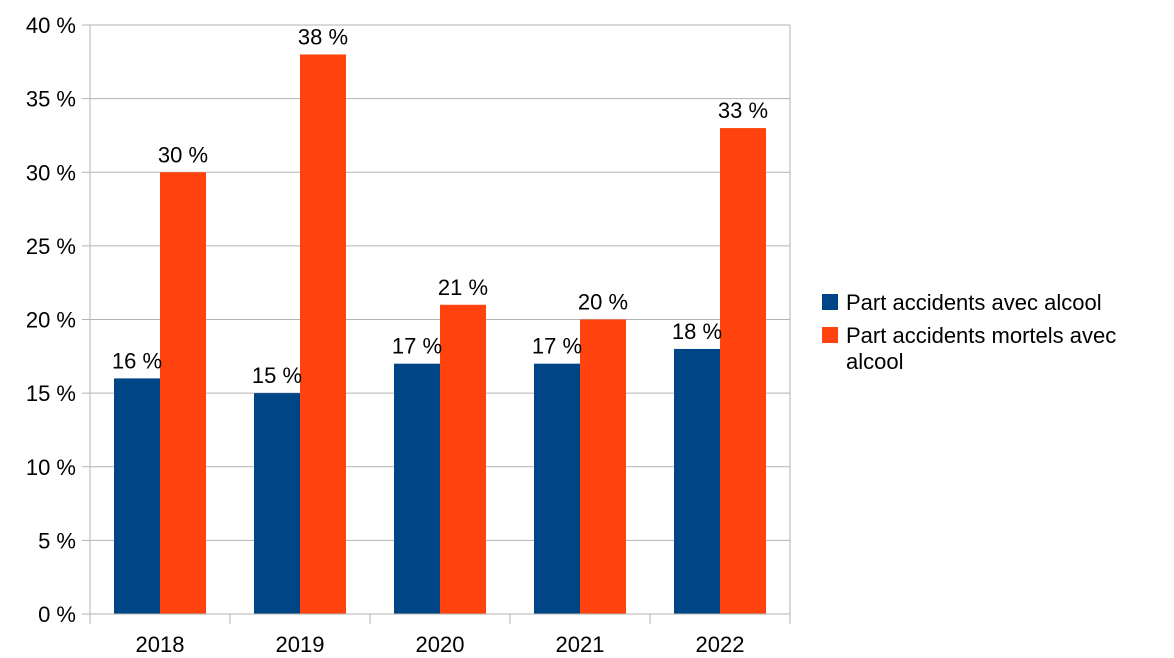 The image size is (1174, 658). What do you see at coordinates (981, 348) in the screenshot?
I see `legend-label-series-2: Part accidents mortels avec alcool` at bounding box center [981, 348].